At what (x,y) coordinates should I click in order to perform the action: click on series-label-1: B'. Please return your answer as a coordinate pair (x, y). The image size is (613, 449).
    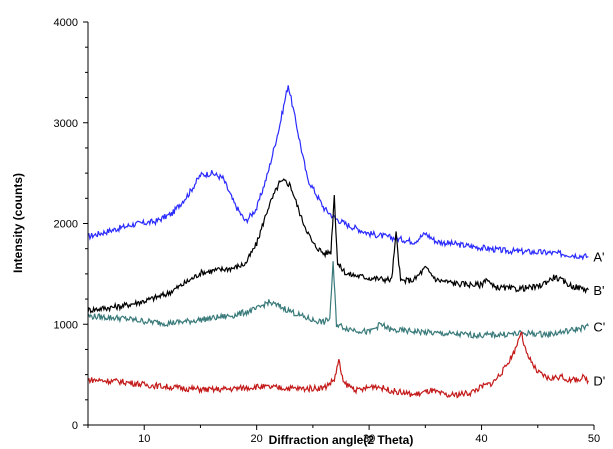
    Looking at the image, I should click on (598, 290).